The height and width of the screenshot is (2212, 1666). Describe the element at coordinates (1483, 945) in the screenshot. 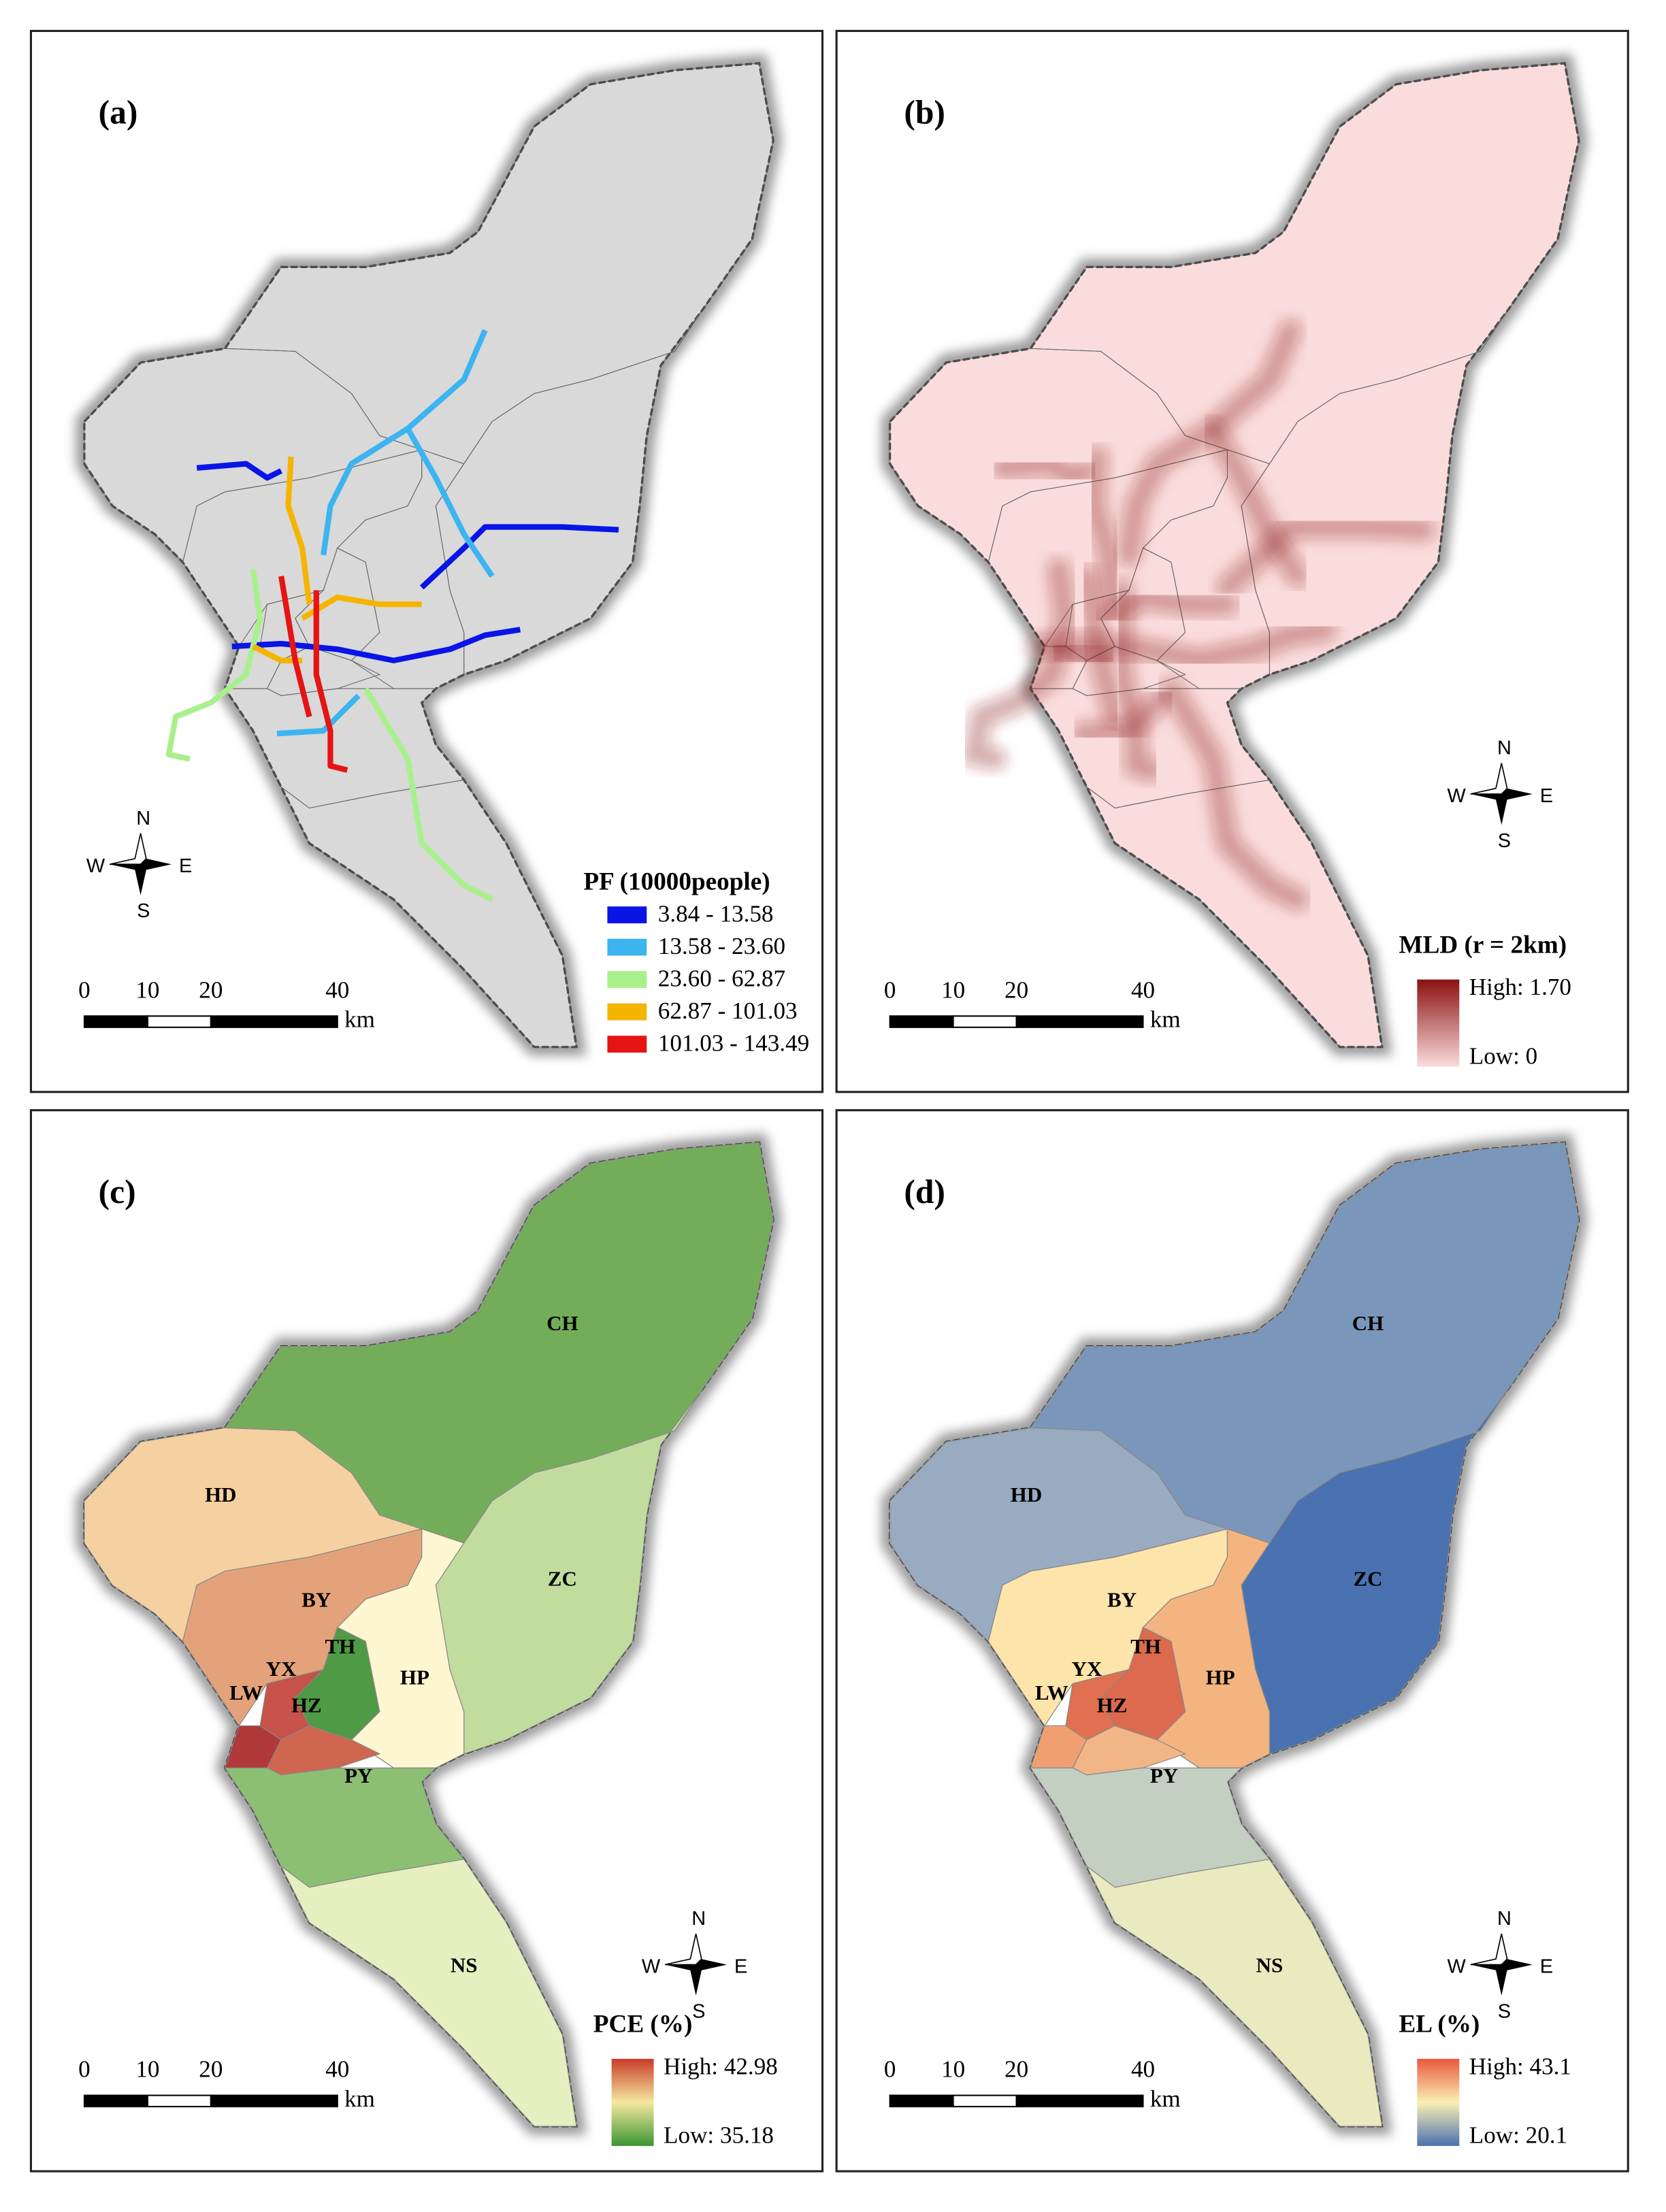

I see `legend-title: MLD (r = 2km)` at that location.